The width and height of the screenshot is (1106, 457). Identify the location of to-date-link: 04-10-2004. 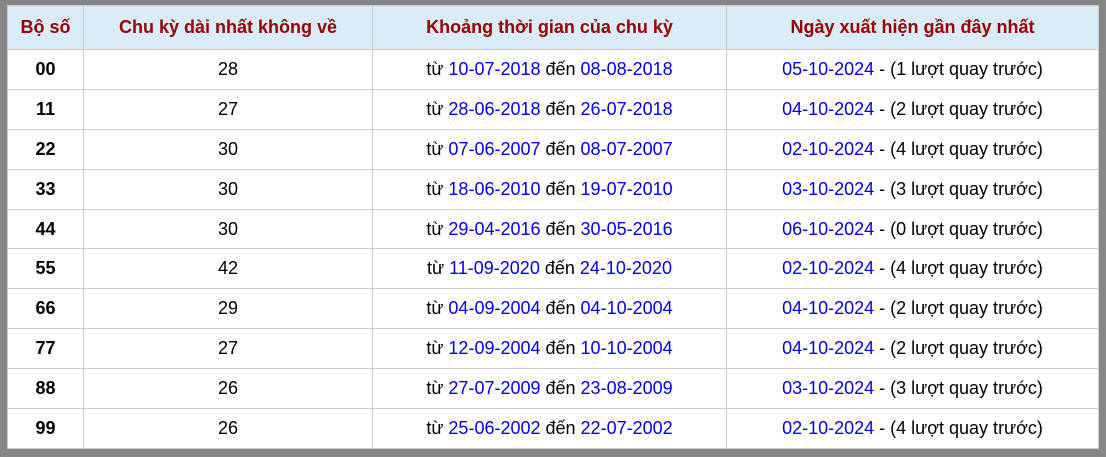
(626, 308).